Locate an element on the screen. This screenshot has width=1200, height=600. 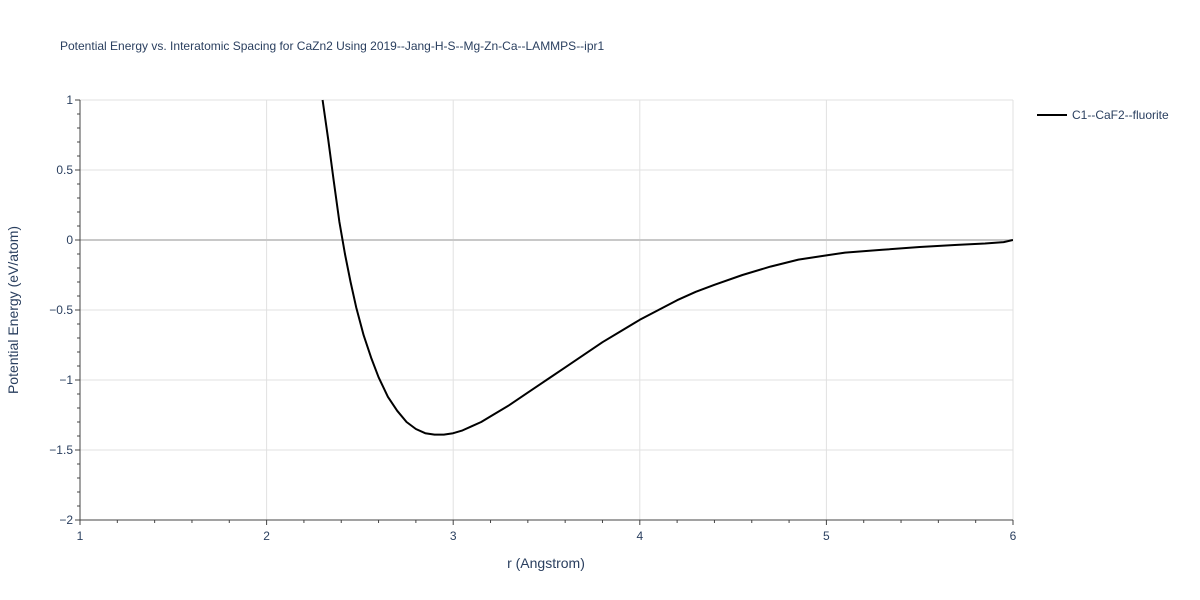
x-axis is located at coordinates (546, 522).